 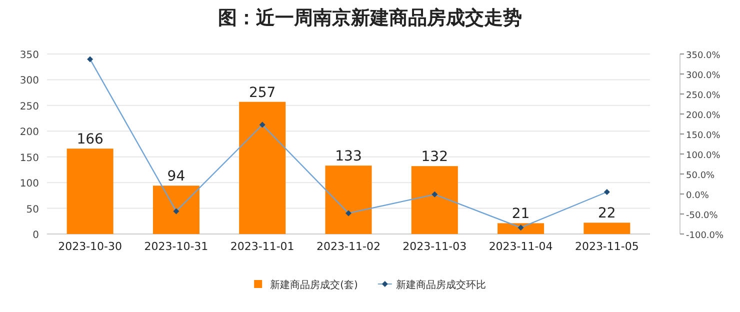 What do you see at coordinates (701, 176) in the screenshot?
I see `y2-tick-label: 50.0%` at bounding box center [701, 176].